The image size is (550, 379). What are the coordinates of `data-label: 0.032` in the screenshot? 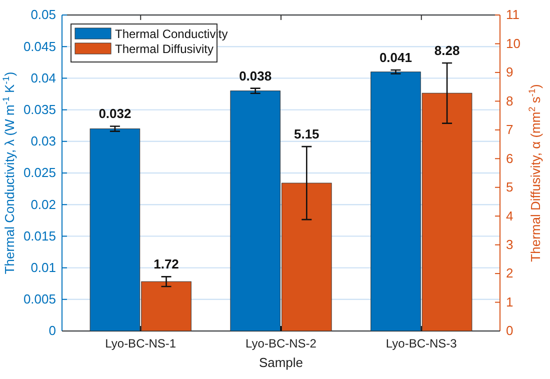 It's located at (115, 114).